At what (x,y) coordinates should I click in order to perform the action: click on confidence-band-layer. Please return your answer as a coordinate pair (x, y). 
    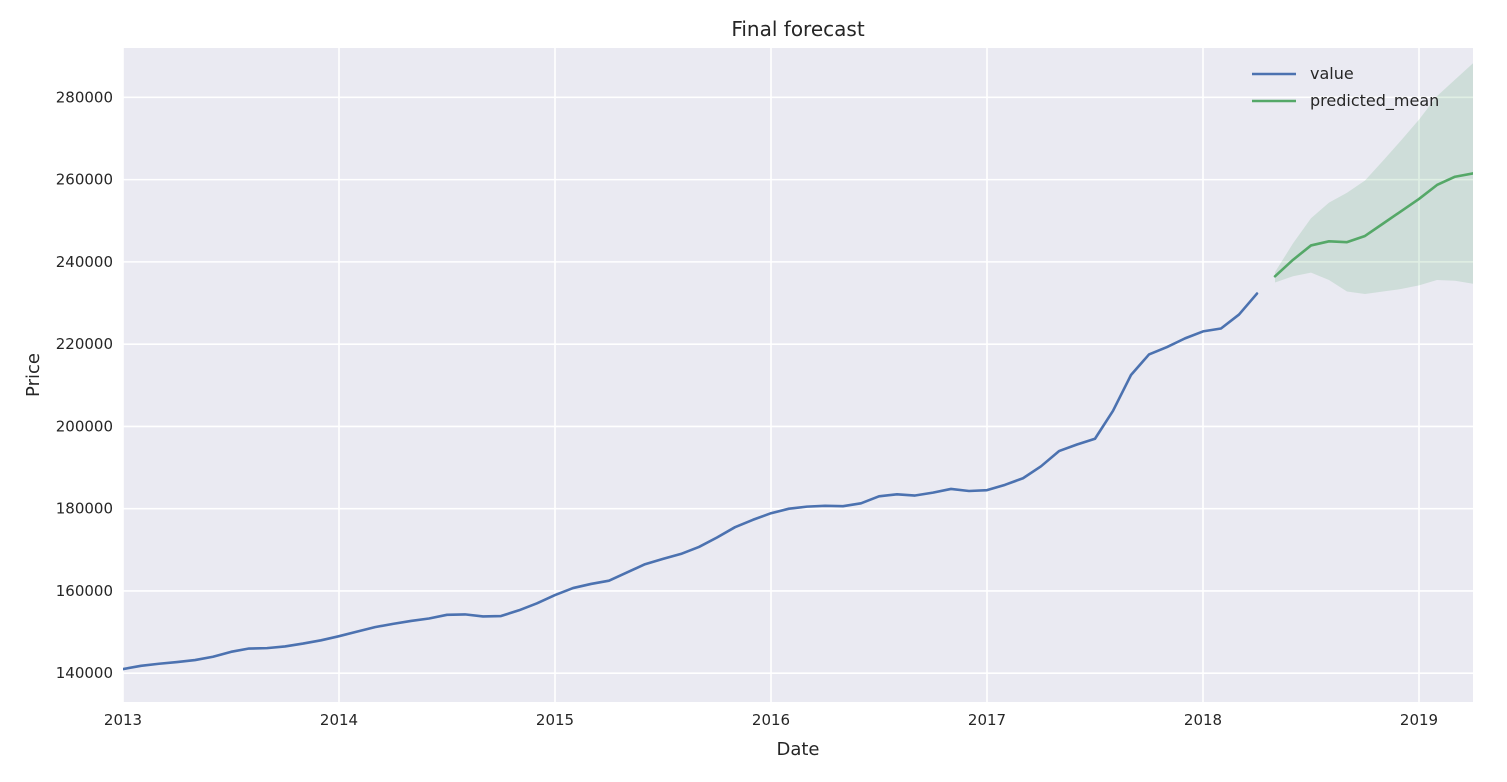
    Looking at the image, I should click on (1374, 178).